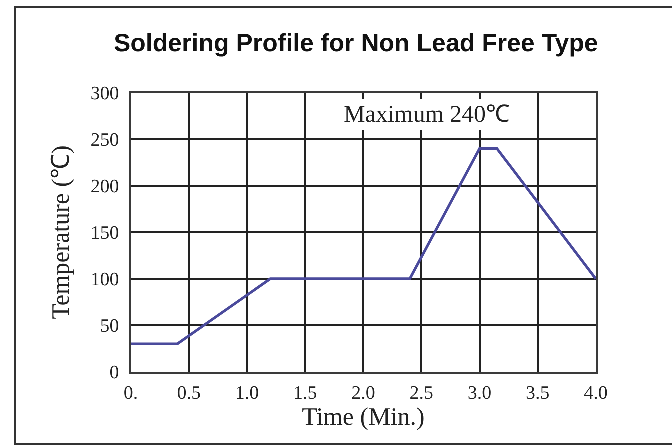 The width and height of the screenshot is (672, 446). Describe the element at coordinates (105, 280) in the screenshot. I see `y-tick-label: 100` at that location.